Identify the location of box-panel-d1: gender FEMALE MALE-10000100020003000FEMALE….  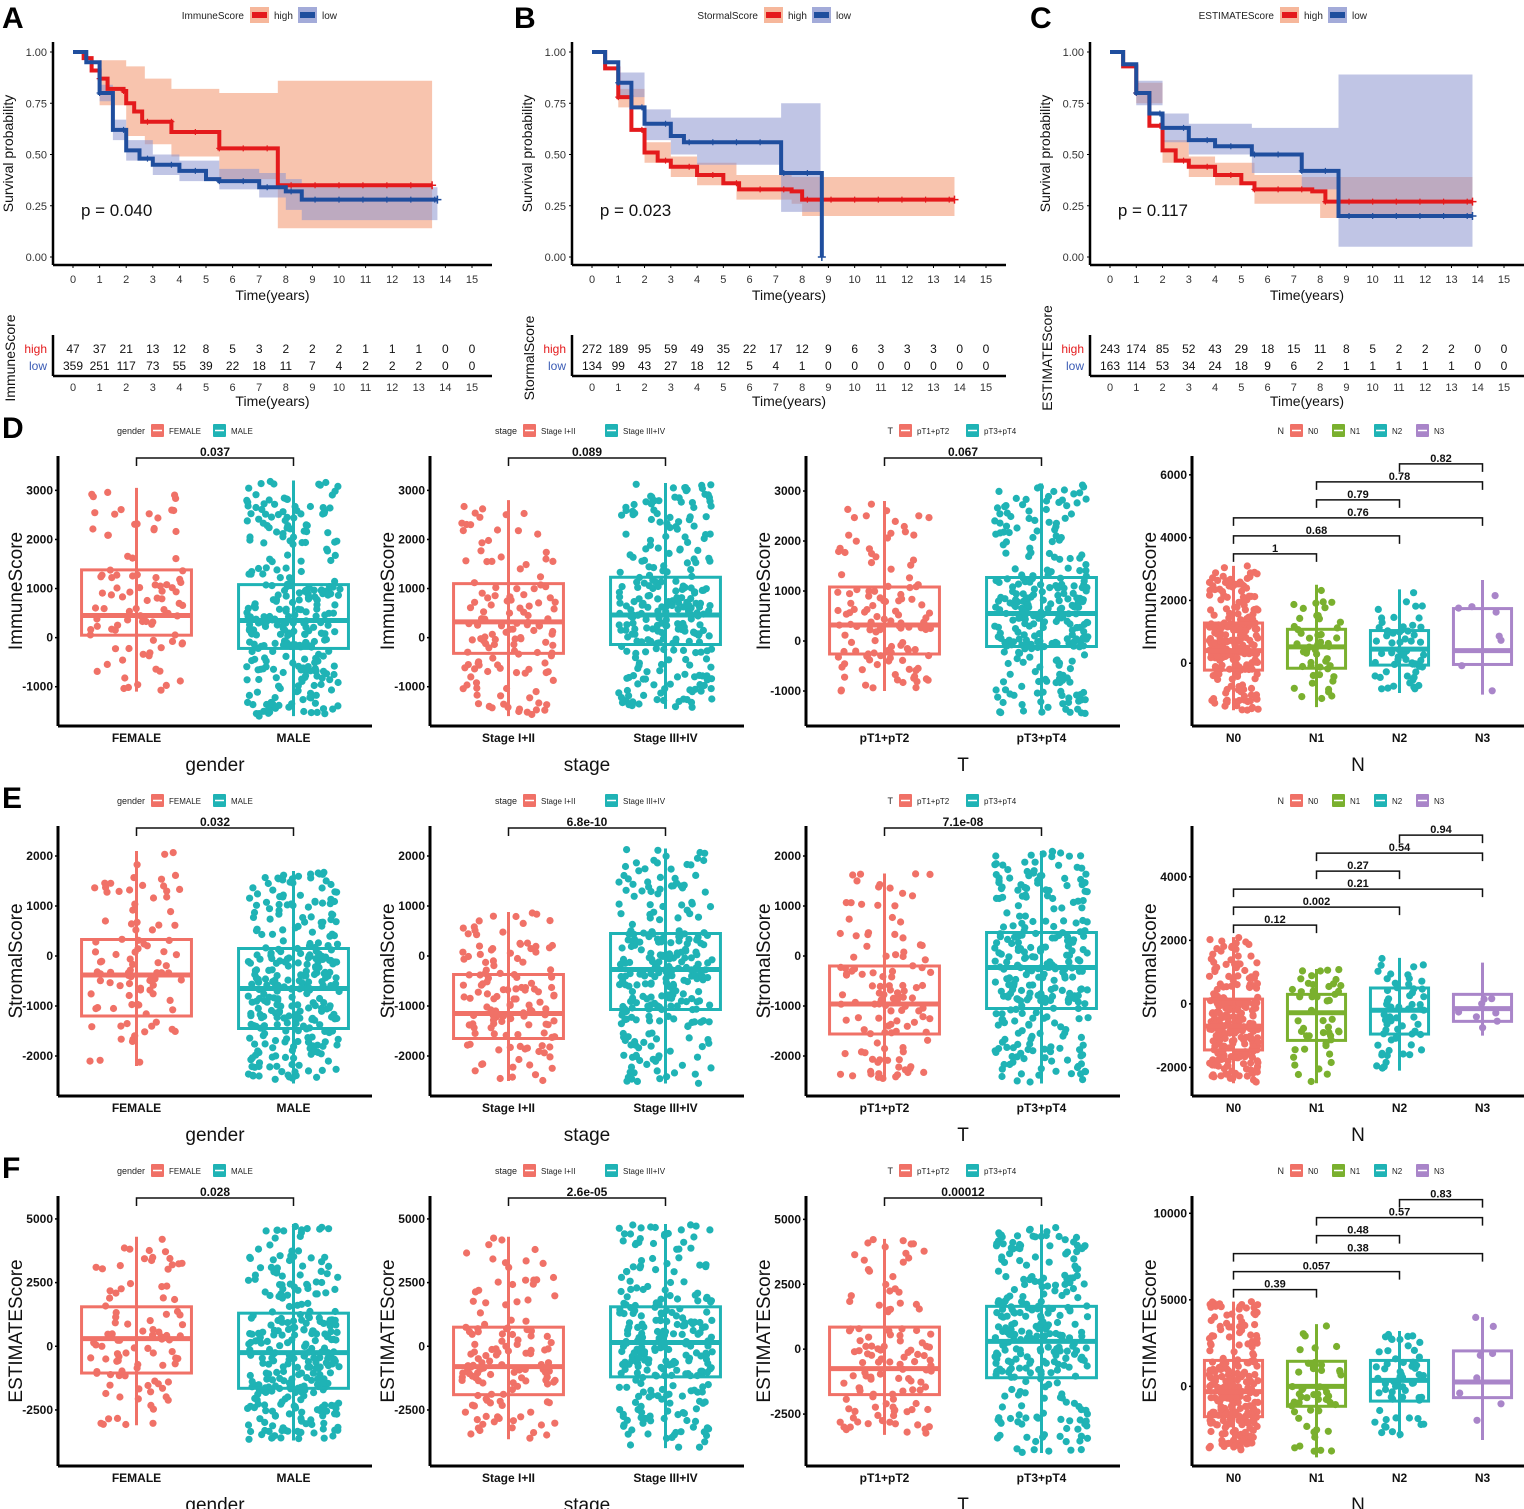
(189, 600).